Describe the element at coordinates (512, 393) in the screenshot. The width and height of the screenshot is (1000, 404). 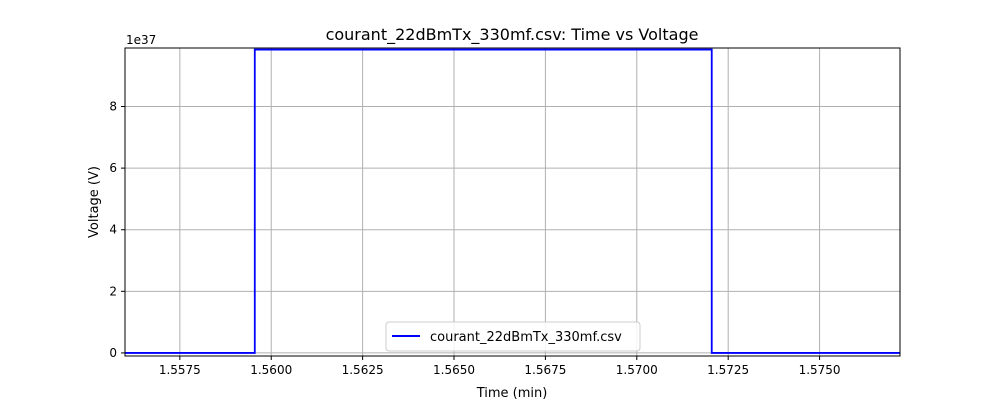
I see `x-axis-label: Time (min)` at that location.